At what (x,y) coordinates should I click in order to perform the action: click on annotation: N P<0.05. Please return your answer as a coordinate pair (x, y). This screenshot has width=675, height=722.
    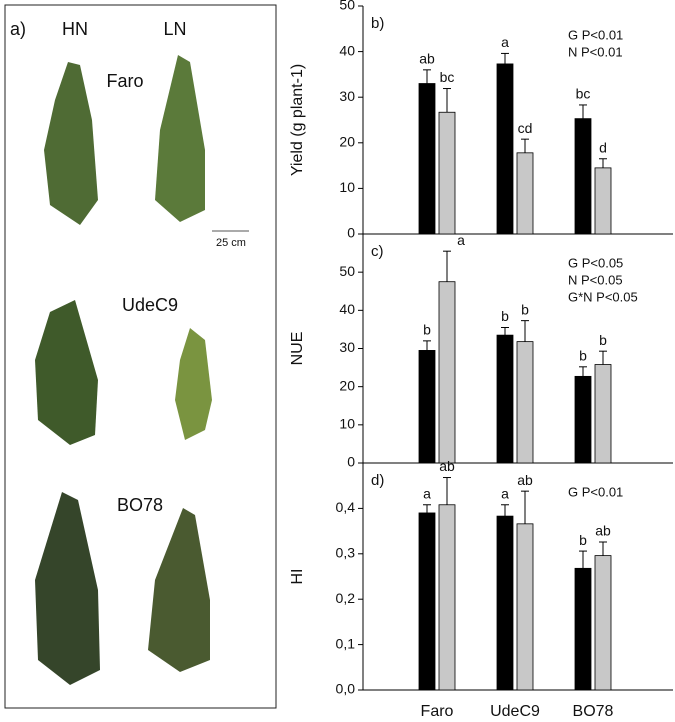
    Looking at the image, I should click on (595, 279).